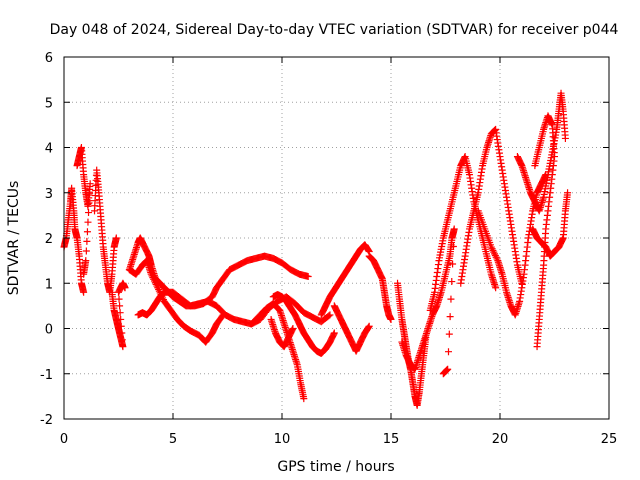 The width and height of the screenshot is (640, 480). Describe the element at coordinates (303, 324) in the screenshot. I see `series-track-j` at that location.